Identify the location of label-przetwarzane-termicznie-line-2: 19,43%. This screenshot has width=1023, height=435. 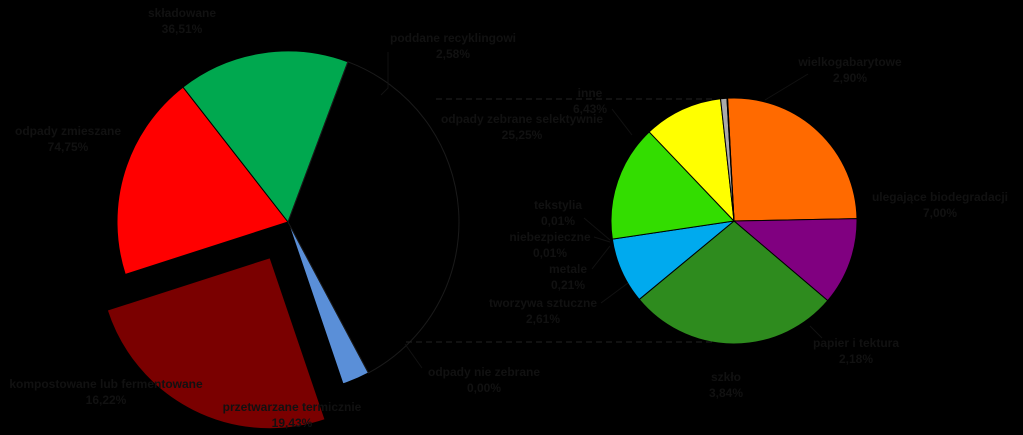
(292, 423).